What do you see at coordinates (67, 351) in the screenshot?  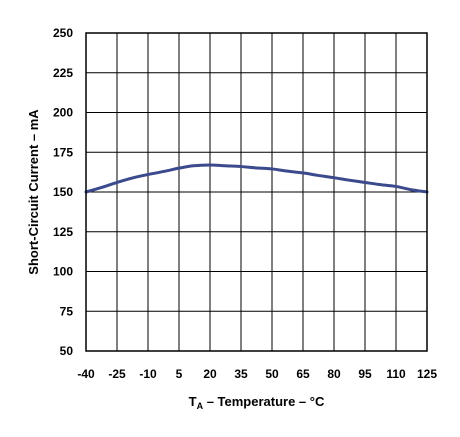 I see `y-tick-label: 50` at bounding box center [67, 351].